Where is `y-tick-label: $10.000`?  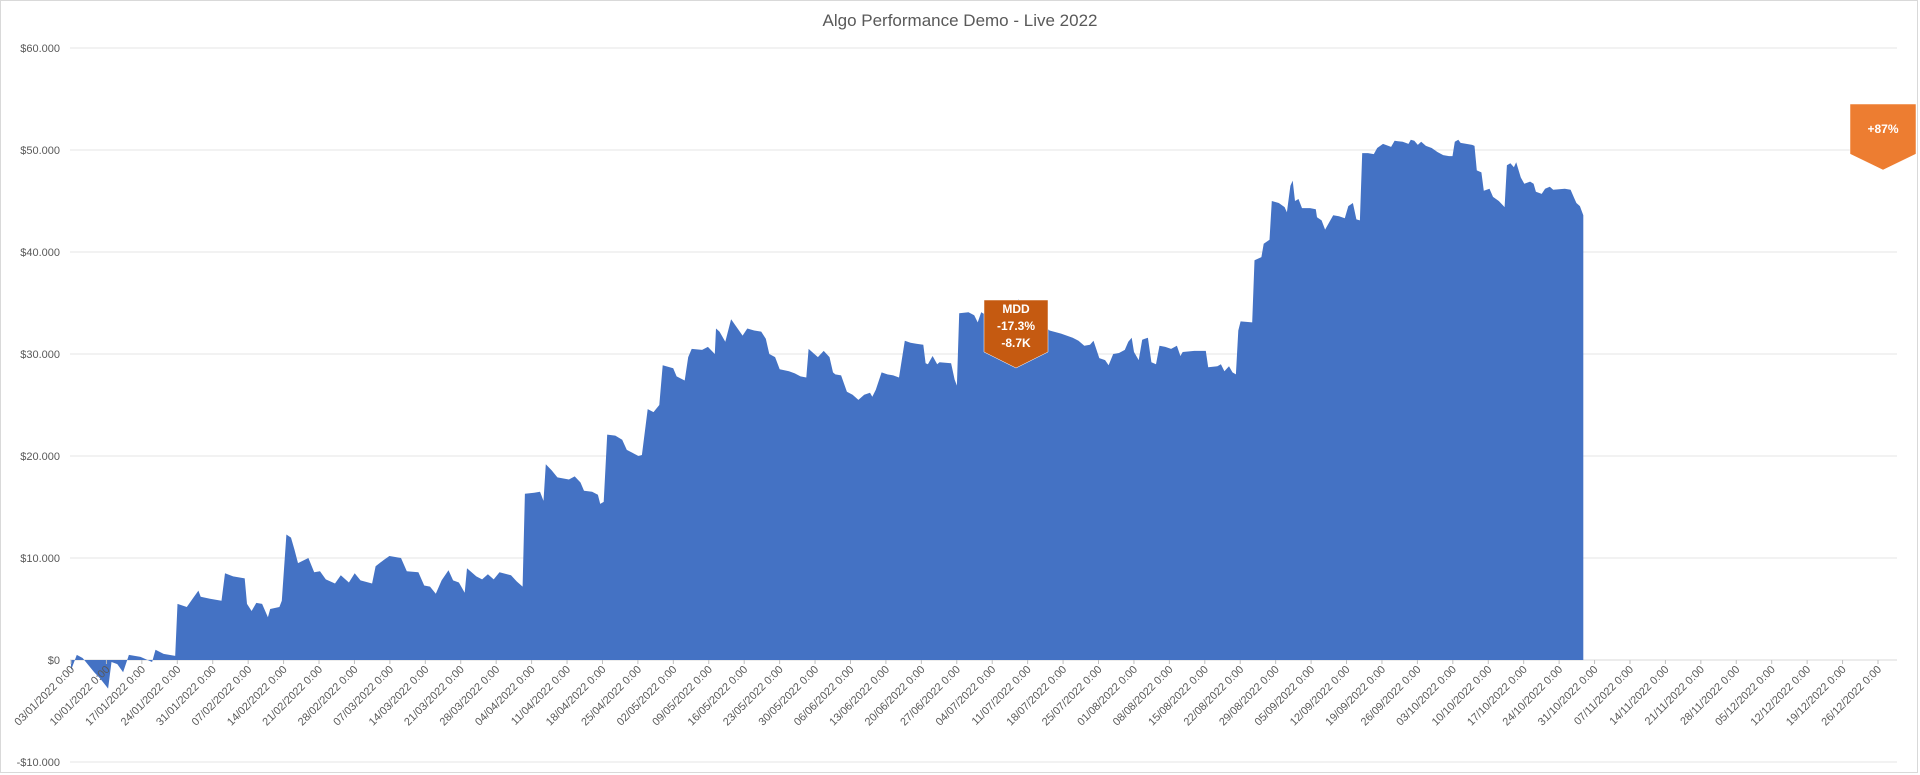
y-tick-label: $10.000 is located at coordinates (40, 559).